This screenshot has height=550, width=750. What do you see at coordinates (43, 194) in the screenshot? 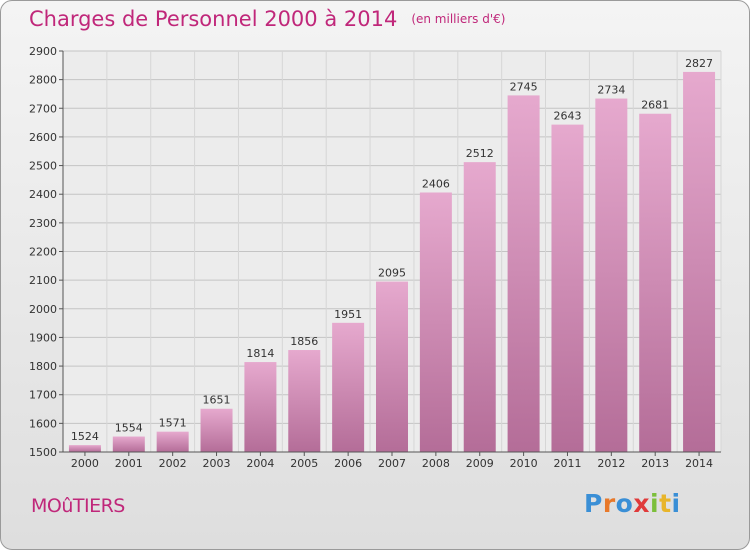
I see `y-tick-label: 2400` at bounding box center [43, 194].